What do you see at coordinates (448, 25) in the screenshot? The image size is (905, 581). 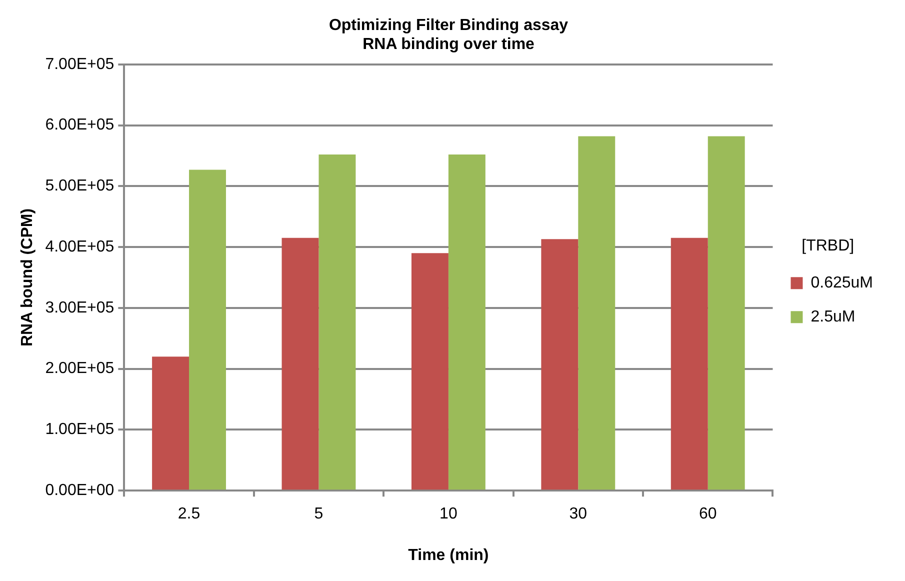 I see `chart-title: Optimizing Filter Binding assay` at bounding box center [448, 25].